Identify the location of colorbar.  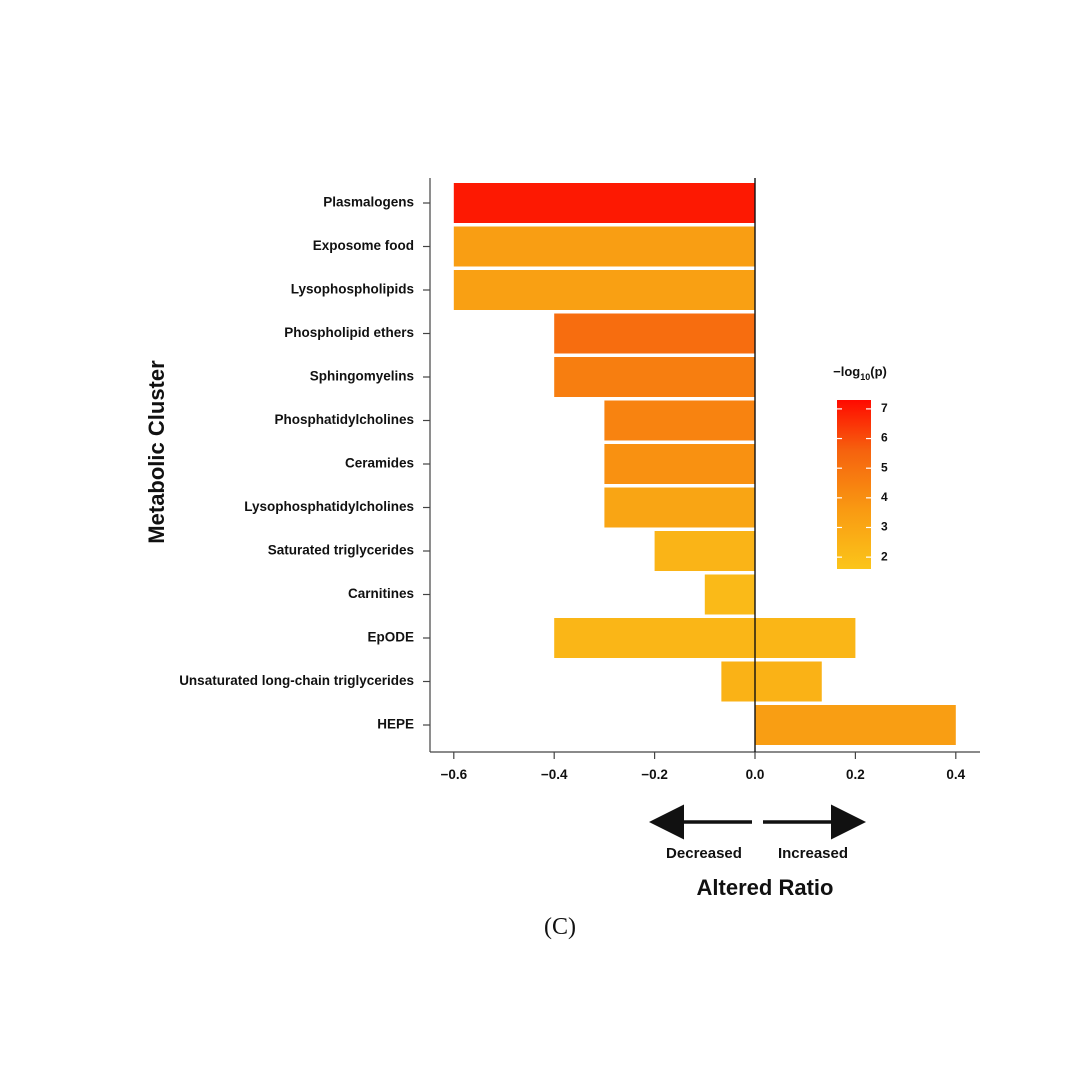
(854, 484).